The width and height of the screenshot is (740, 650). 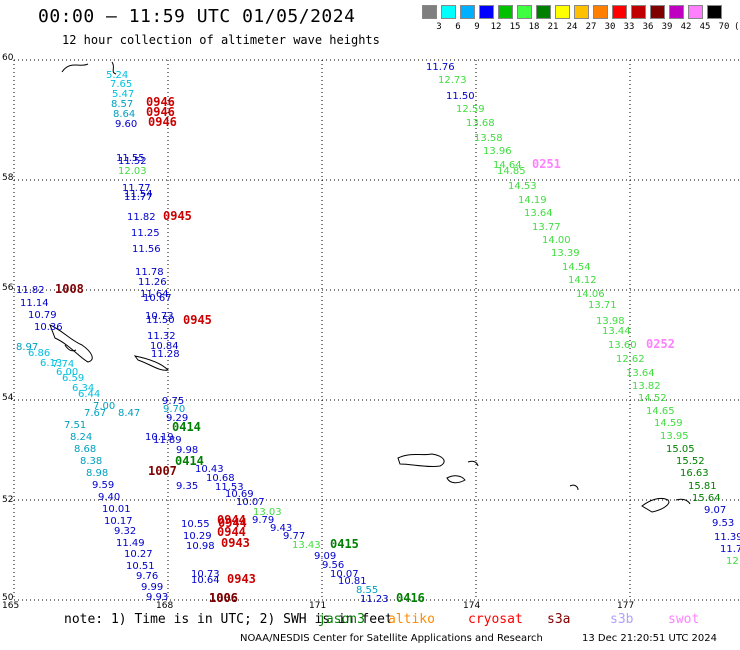 What do you see at coordinates (591, 27) in the screenshot?
I see `scale-label: 27` at bounding box center [591, 27].